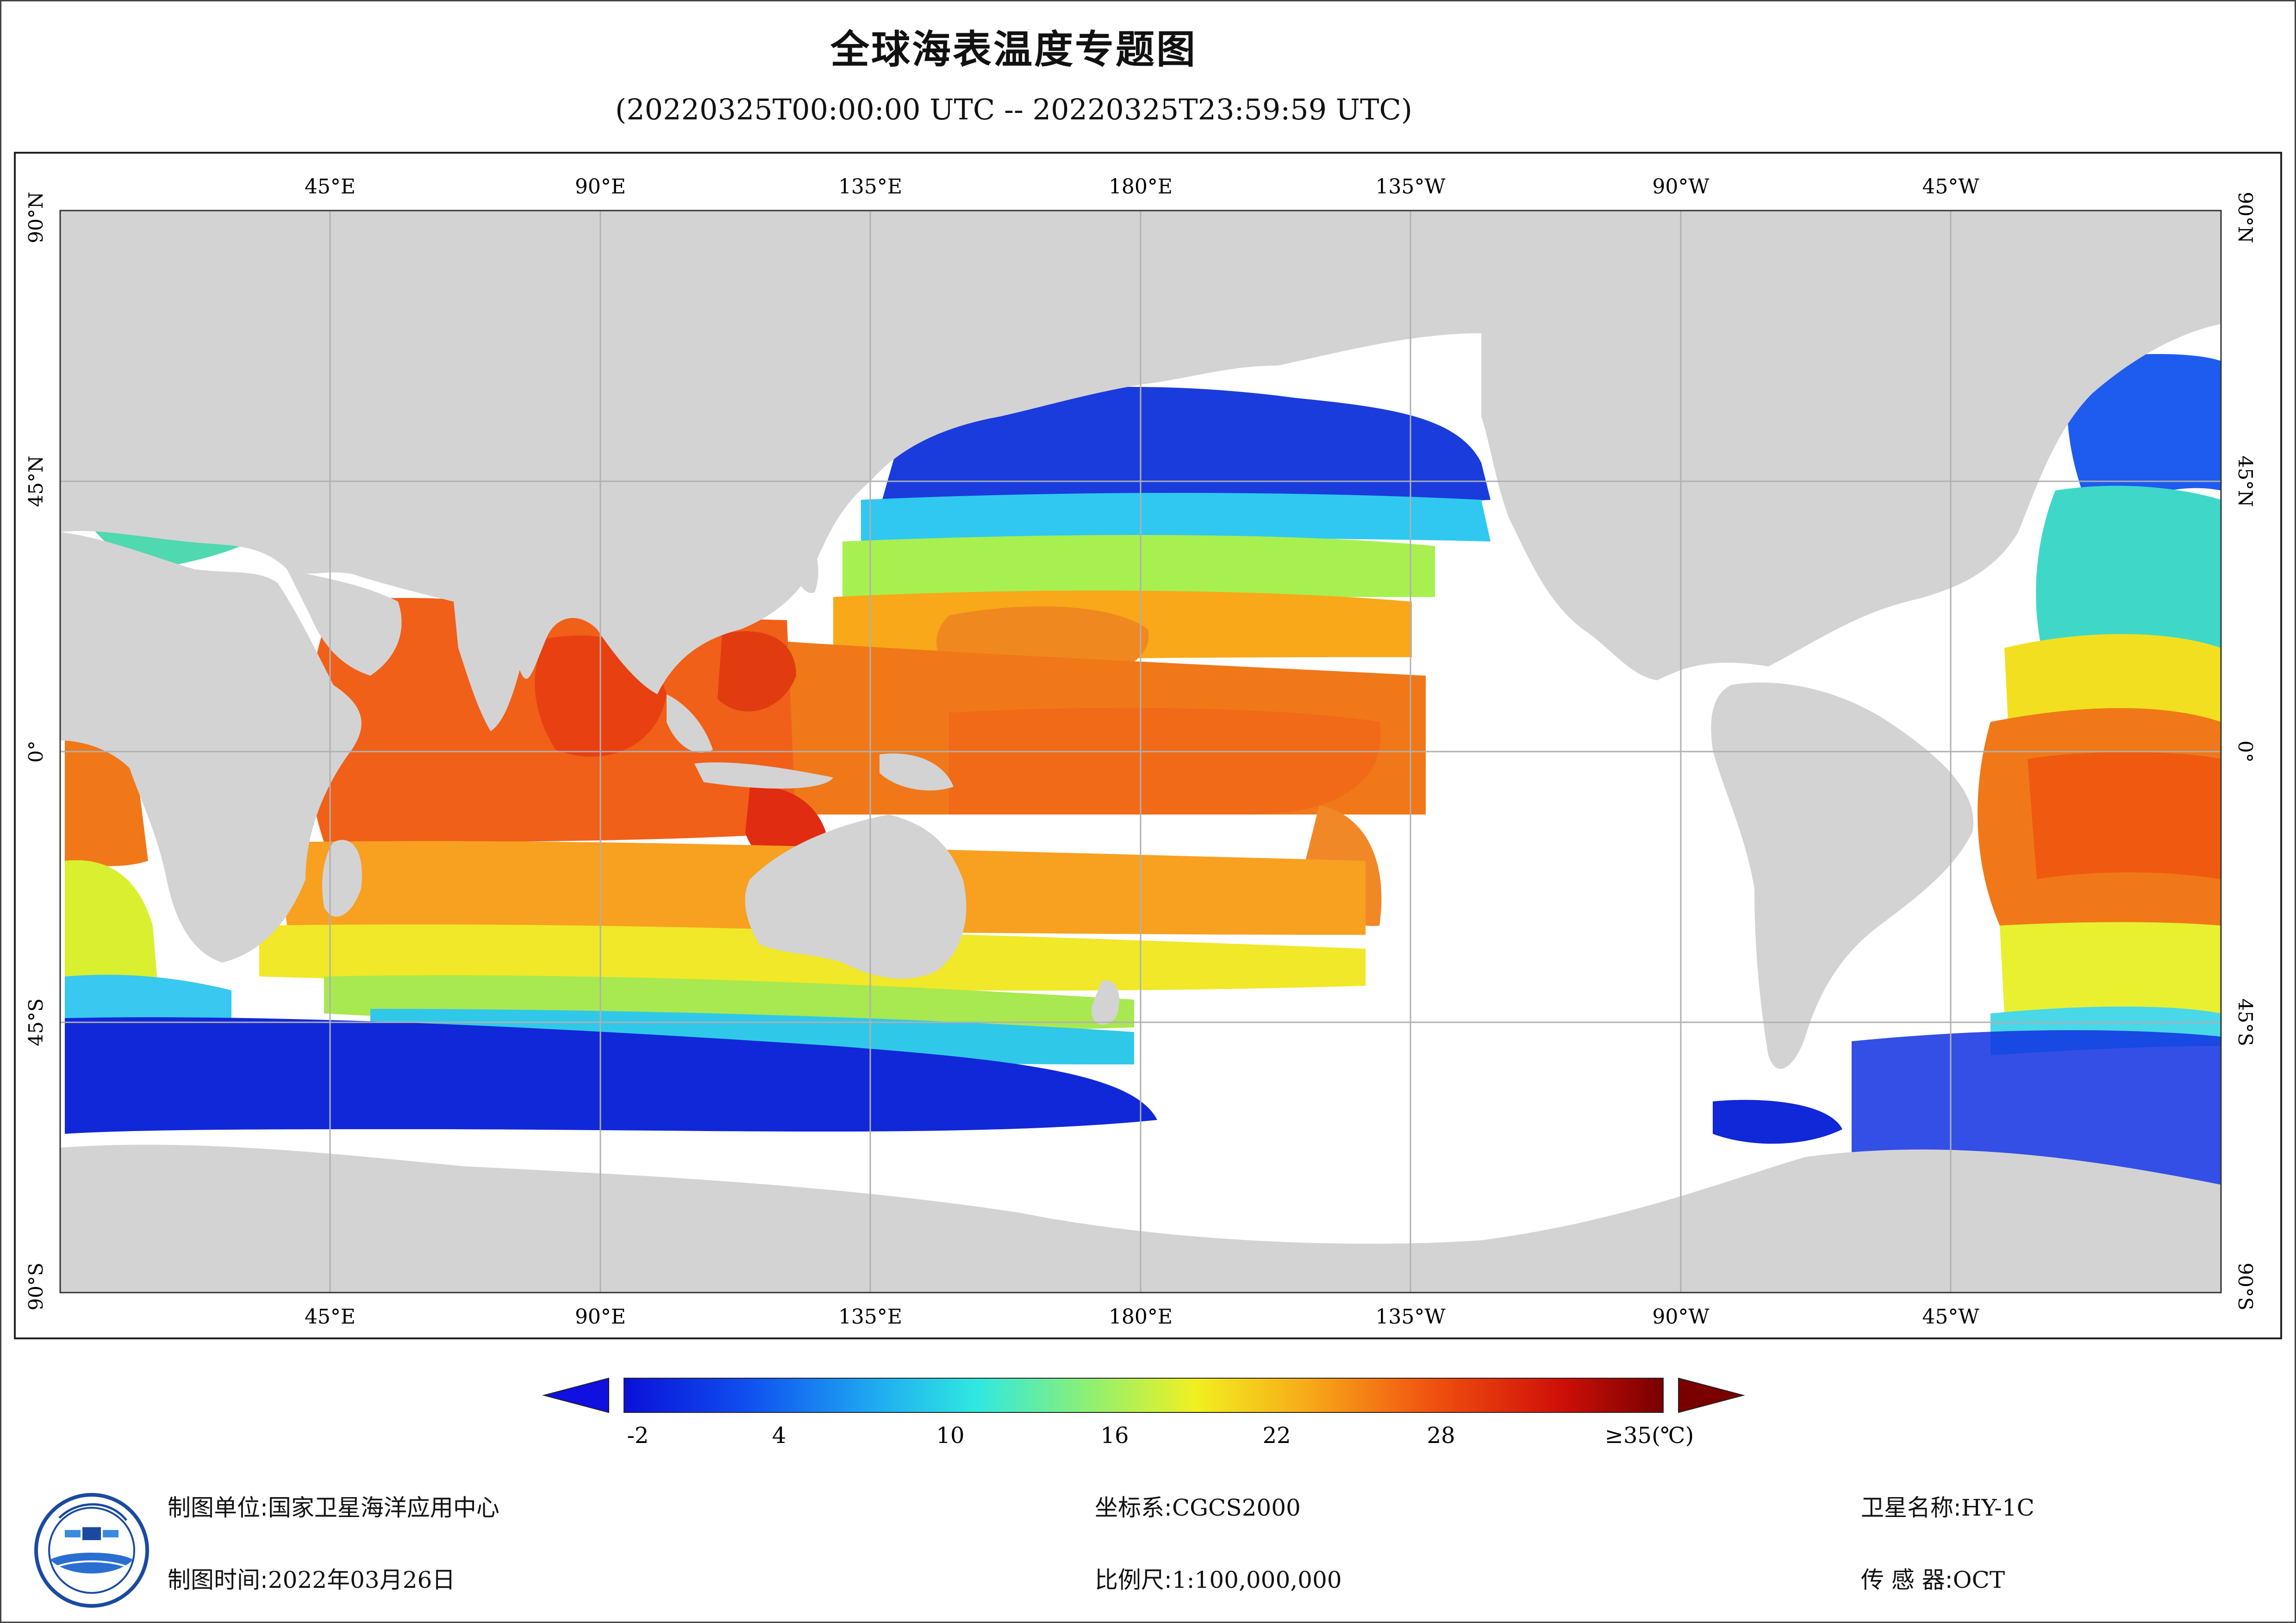  What do you see at coordinates (1133, 1580) in the screenshot?
I see `map-scale-label: 比例尺:` at bounding box center [1133, 1580].